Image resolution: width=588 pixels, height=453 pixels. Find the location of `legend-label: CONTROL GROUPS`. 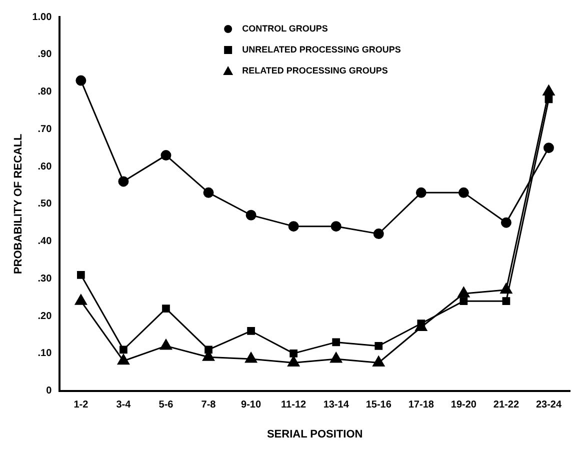

legend-label: CONTROL GROUPS is located at coordinates (285, 28).